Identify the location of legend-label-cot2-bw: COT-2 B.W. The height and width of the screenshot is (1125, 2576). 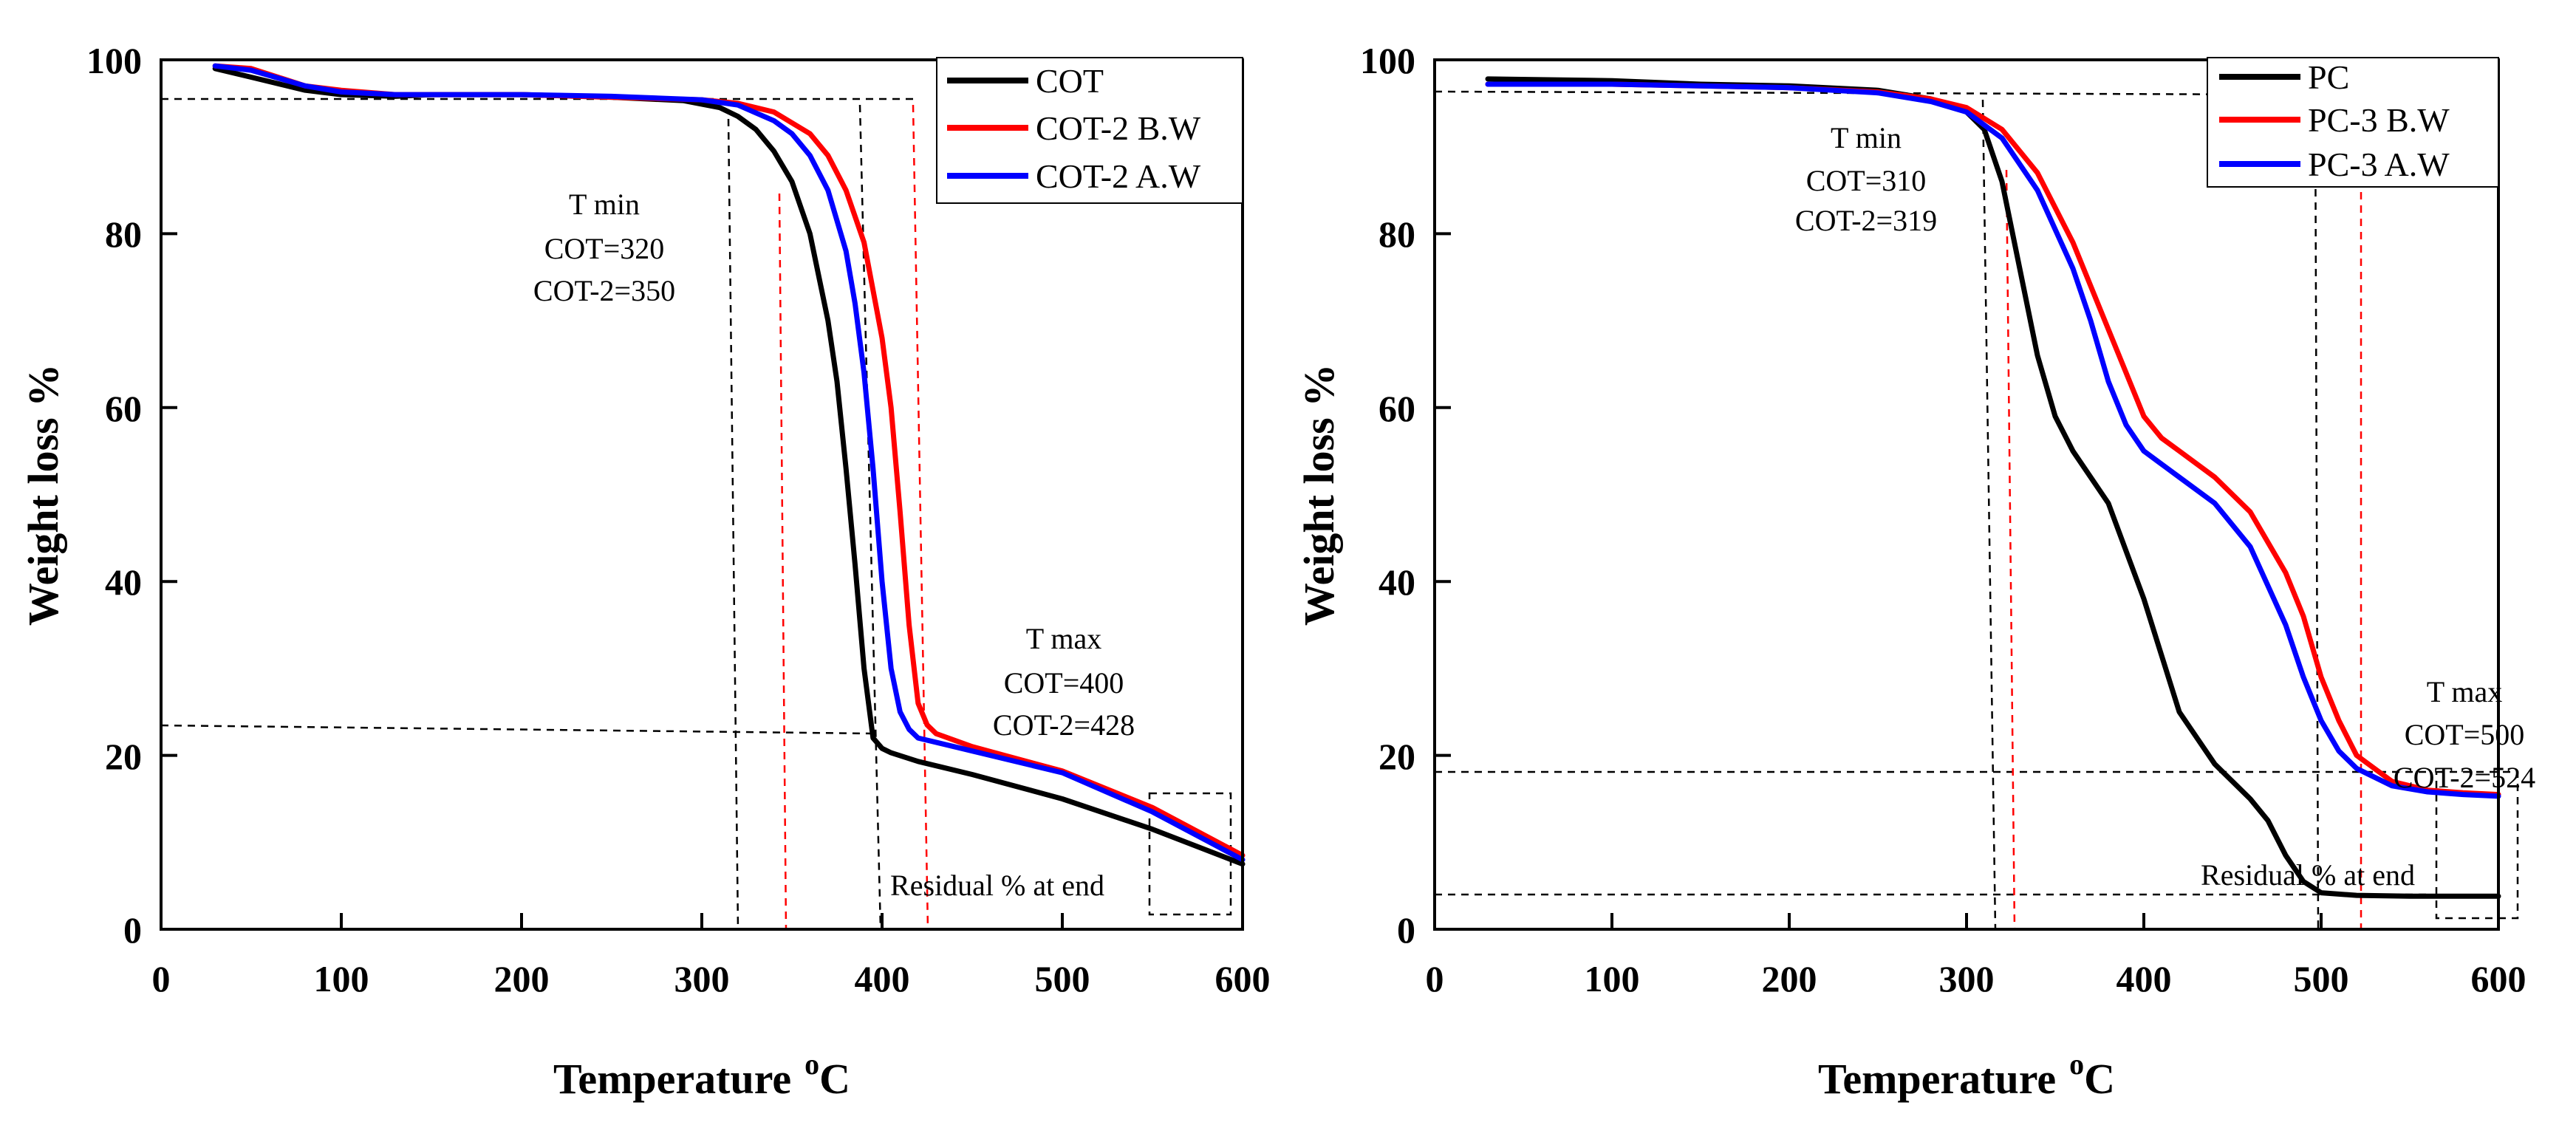
(1118, 128).